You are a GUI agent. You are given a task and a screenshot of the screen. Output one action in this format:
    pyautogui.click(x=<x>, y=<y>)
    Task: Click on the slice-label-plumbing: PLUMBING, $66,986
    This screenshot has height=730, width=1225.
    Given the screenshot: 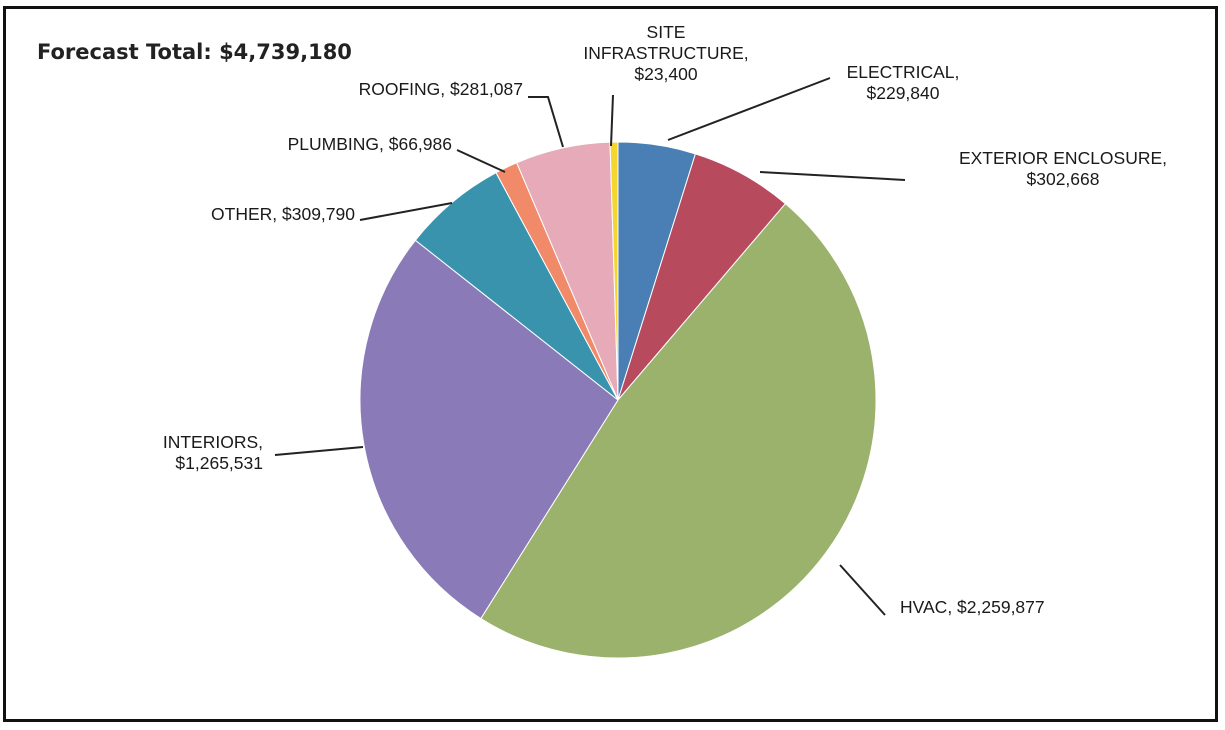 What is the action you would take?
    pyautogui.click(x=370, y=144)
    